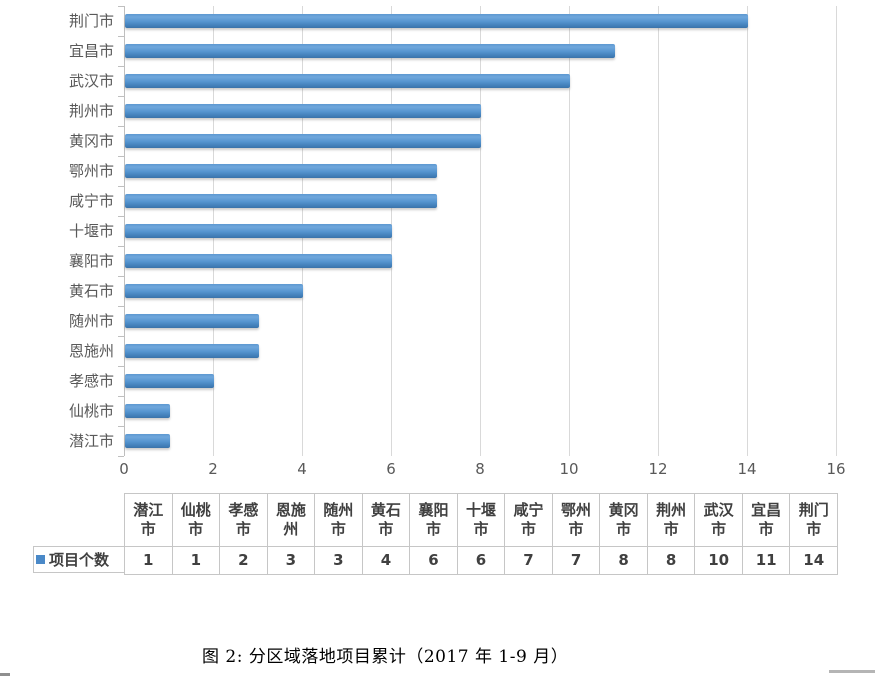 Image resolution: width=875 pixels, height=677 pixels. I want to click on category-label: 荆门市, so click(91, 21).